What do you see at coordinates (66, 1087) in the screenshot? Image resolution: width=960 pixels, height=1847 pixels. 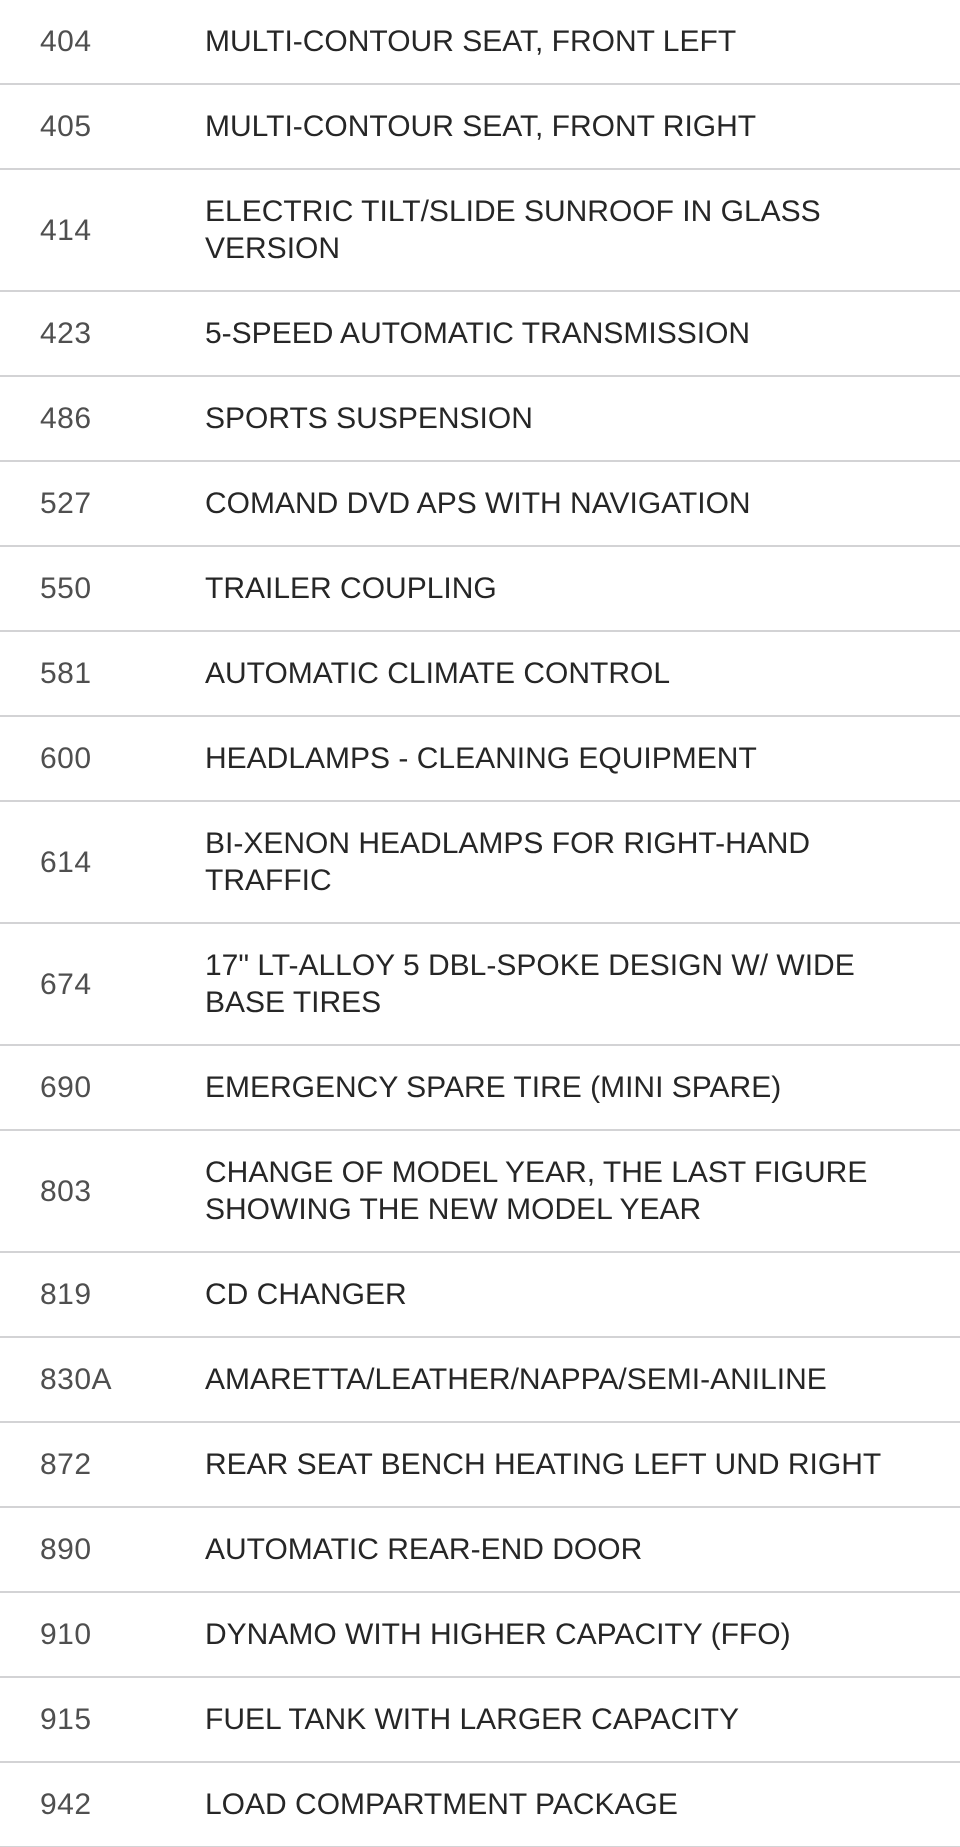 I see `option-code: 690` at bounding box center [66, 1087].